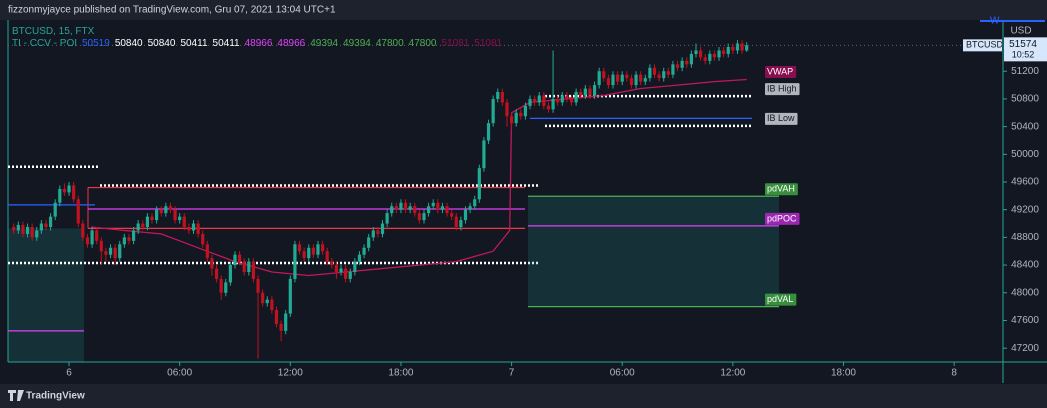 The width and height of the screenshot is (1047, 408). What do you see at coordinates (512, 373) in the screenshot?
I see `x-tick-label: 7` at bounding box center [512, 373].